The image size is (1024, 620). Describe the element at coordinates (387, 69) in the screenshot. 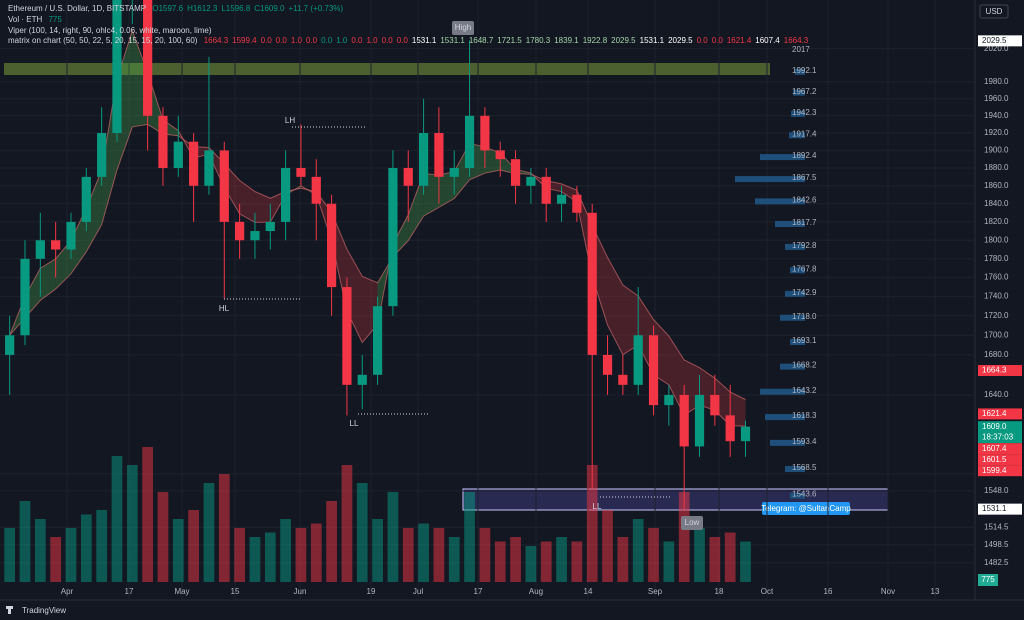

I see `matrix-band` at that location.